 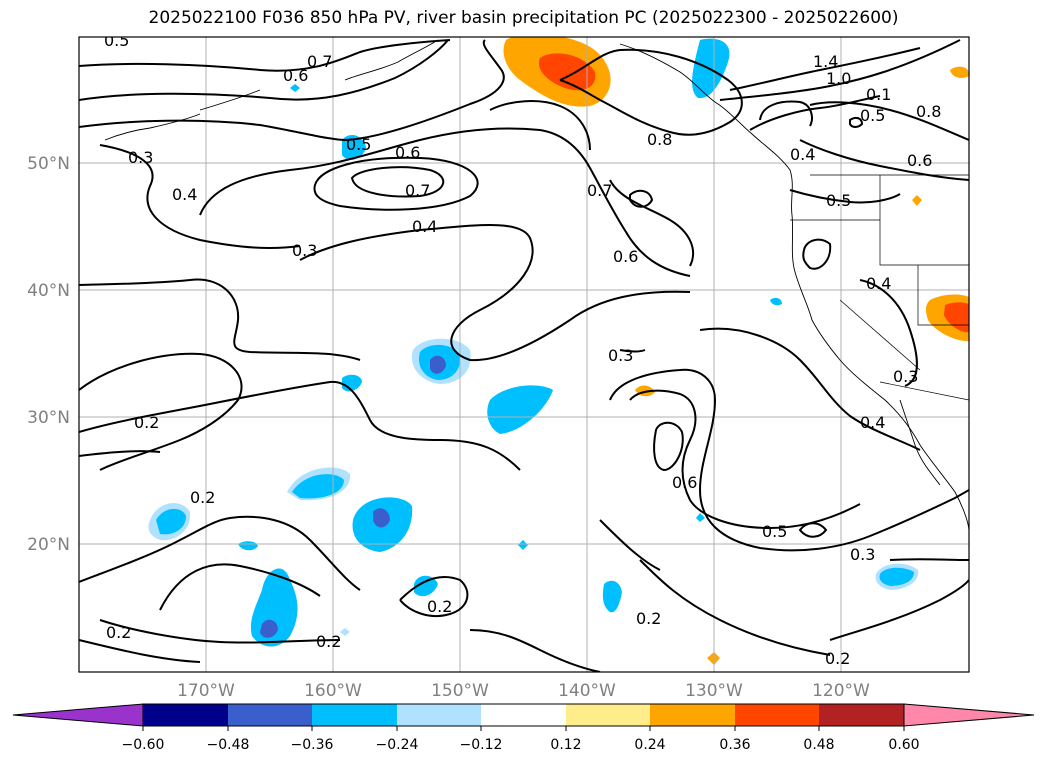 What do you see at coordinates (523, 691) in the screenshot?
I see `longitude-labels: 170°W 160°W 150°W 140°W 130°W 120°W` at bounding box center [523, 691].